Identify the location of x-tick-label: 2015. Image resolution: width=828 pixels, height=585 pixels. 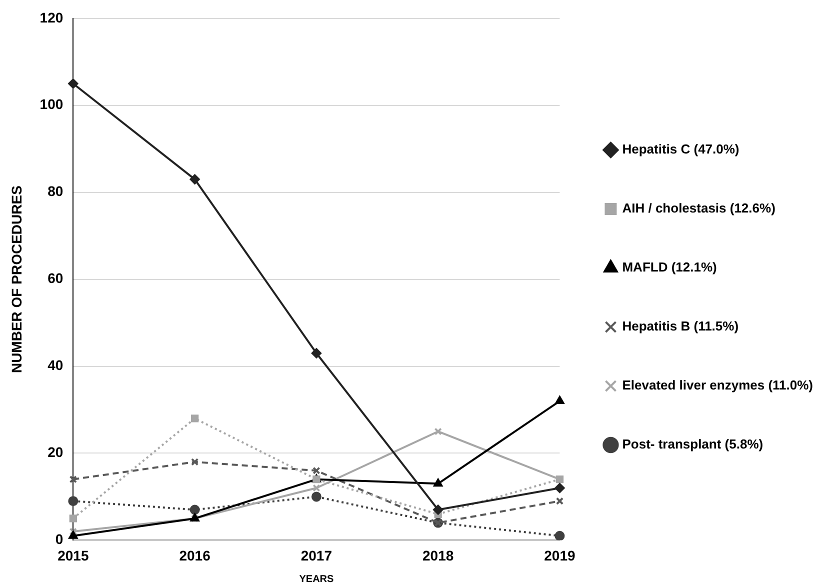
(73, 555).